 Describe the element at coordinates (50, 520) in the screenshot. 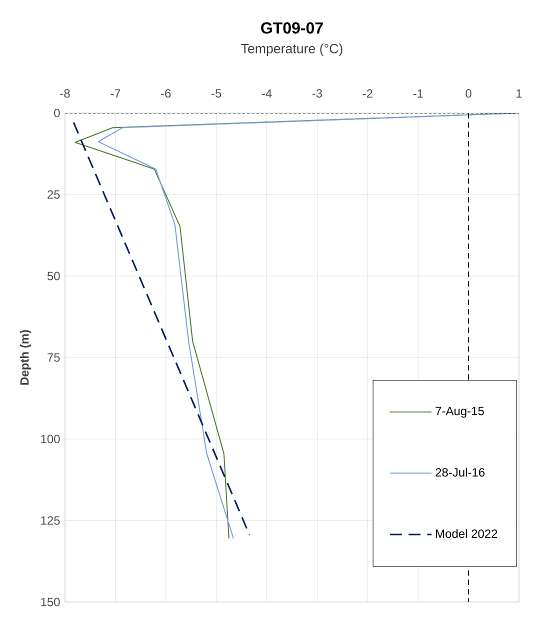

I see `y-tick-label: 125` at that location.